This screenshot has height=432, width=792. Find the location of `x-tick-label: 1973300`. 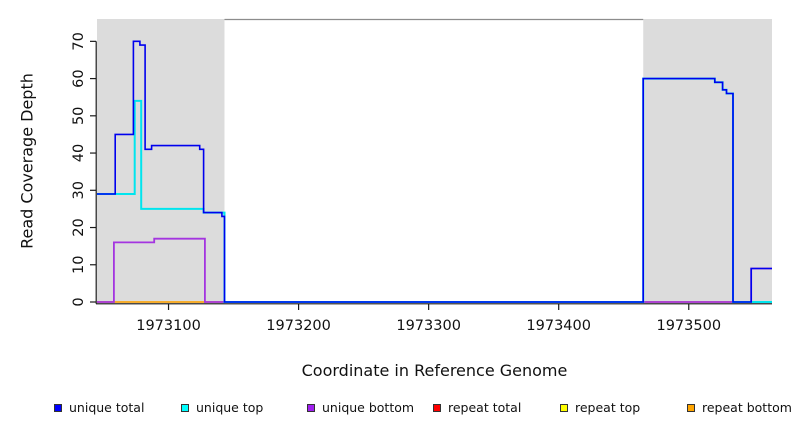

x-tick-label: 1973300 is located at coordinates (428, 326).